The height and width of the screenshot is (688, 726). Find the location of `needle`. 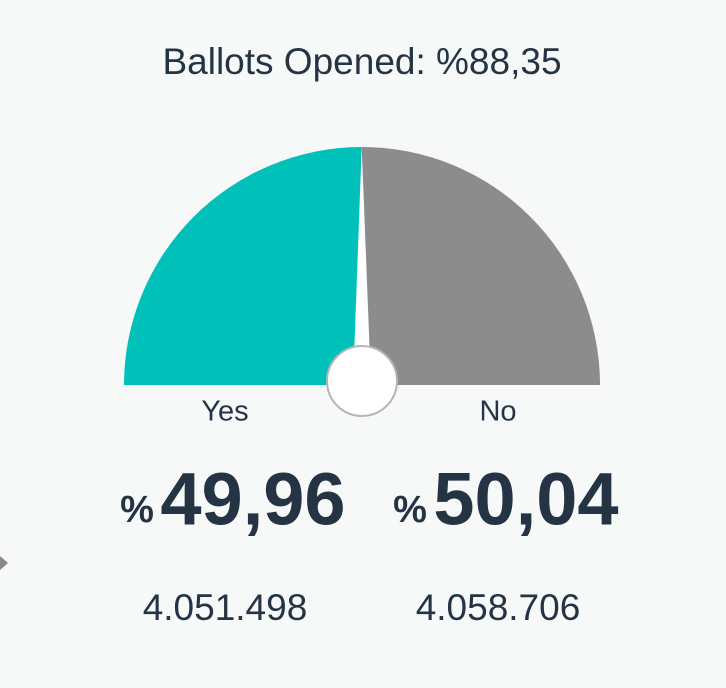

needle is located at coordinates (362, 266).